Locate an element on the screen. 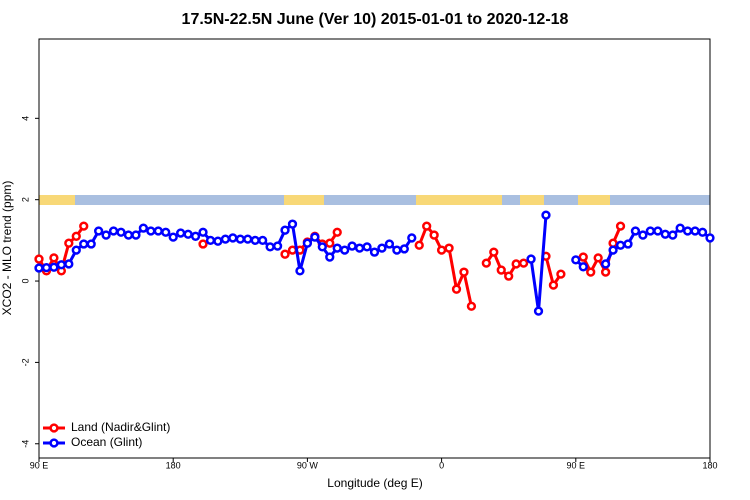  x-tick-label: 180 is located at coordinates (173, 465).